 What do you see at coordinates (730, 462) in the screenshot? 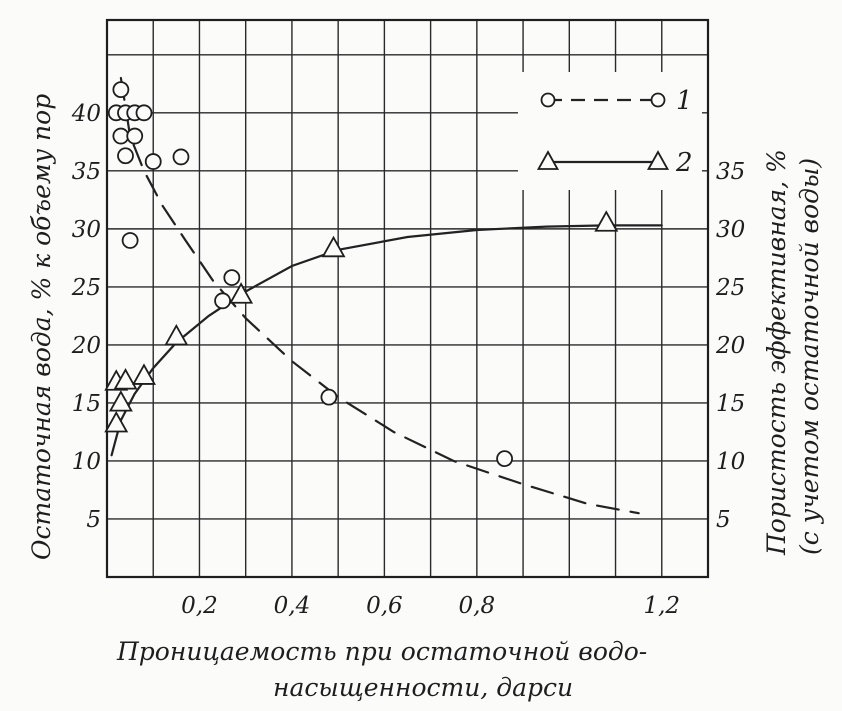
I see `y-tick-label-right: 10` at bounding box center [730, 462].